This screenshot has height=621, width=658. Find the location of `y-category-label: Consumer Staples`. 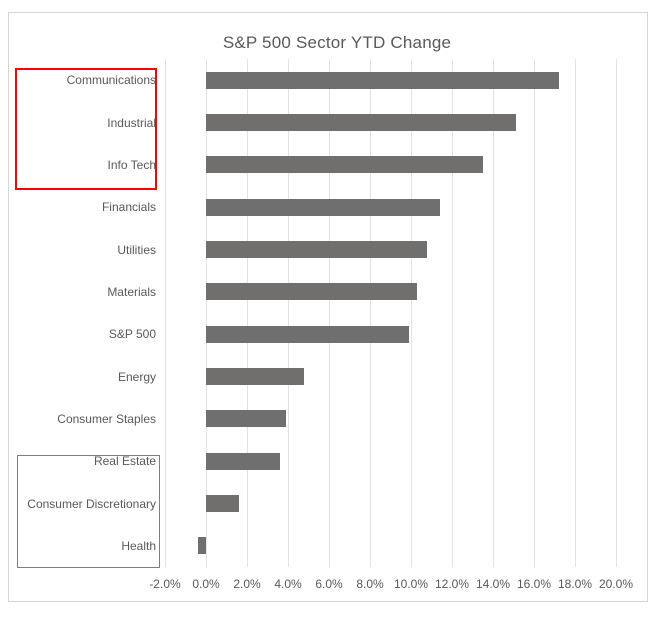

y-category-label: Consumer Staples is located at coordinates (106, 418).